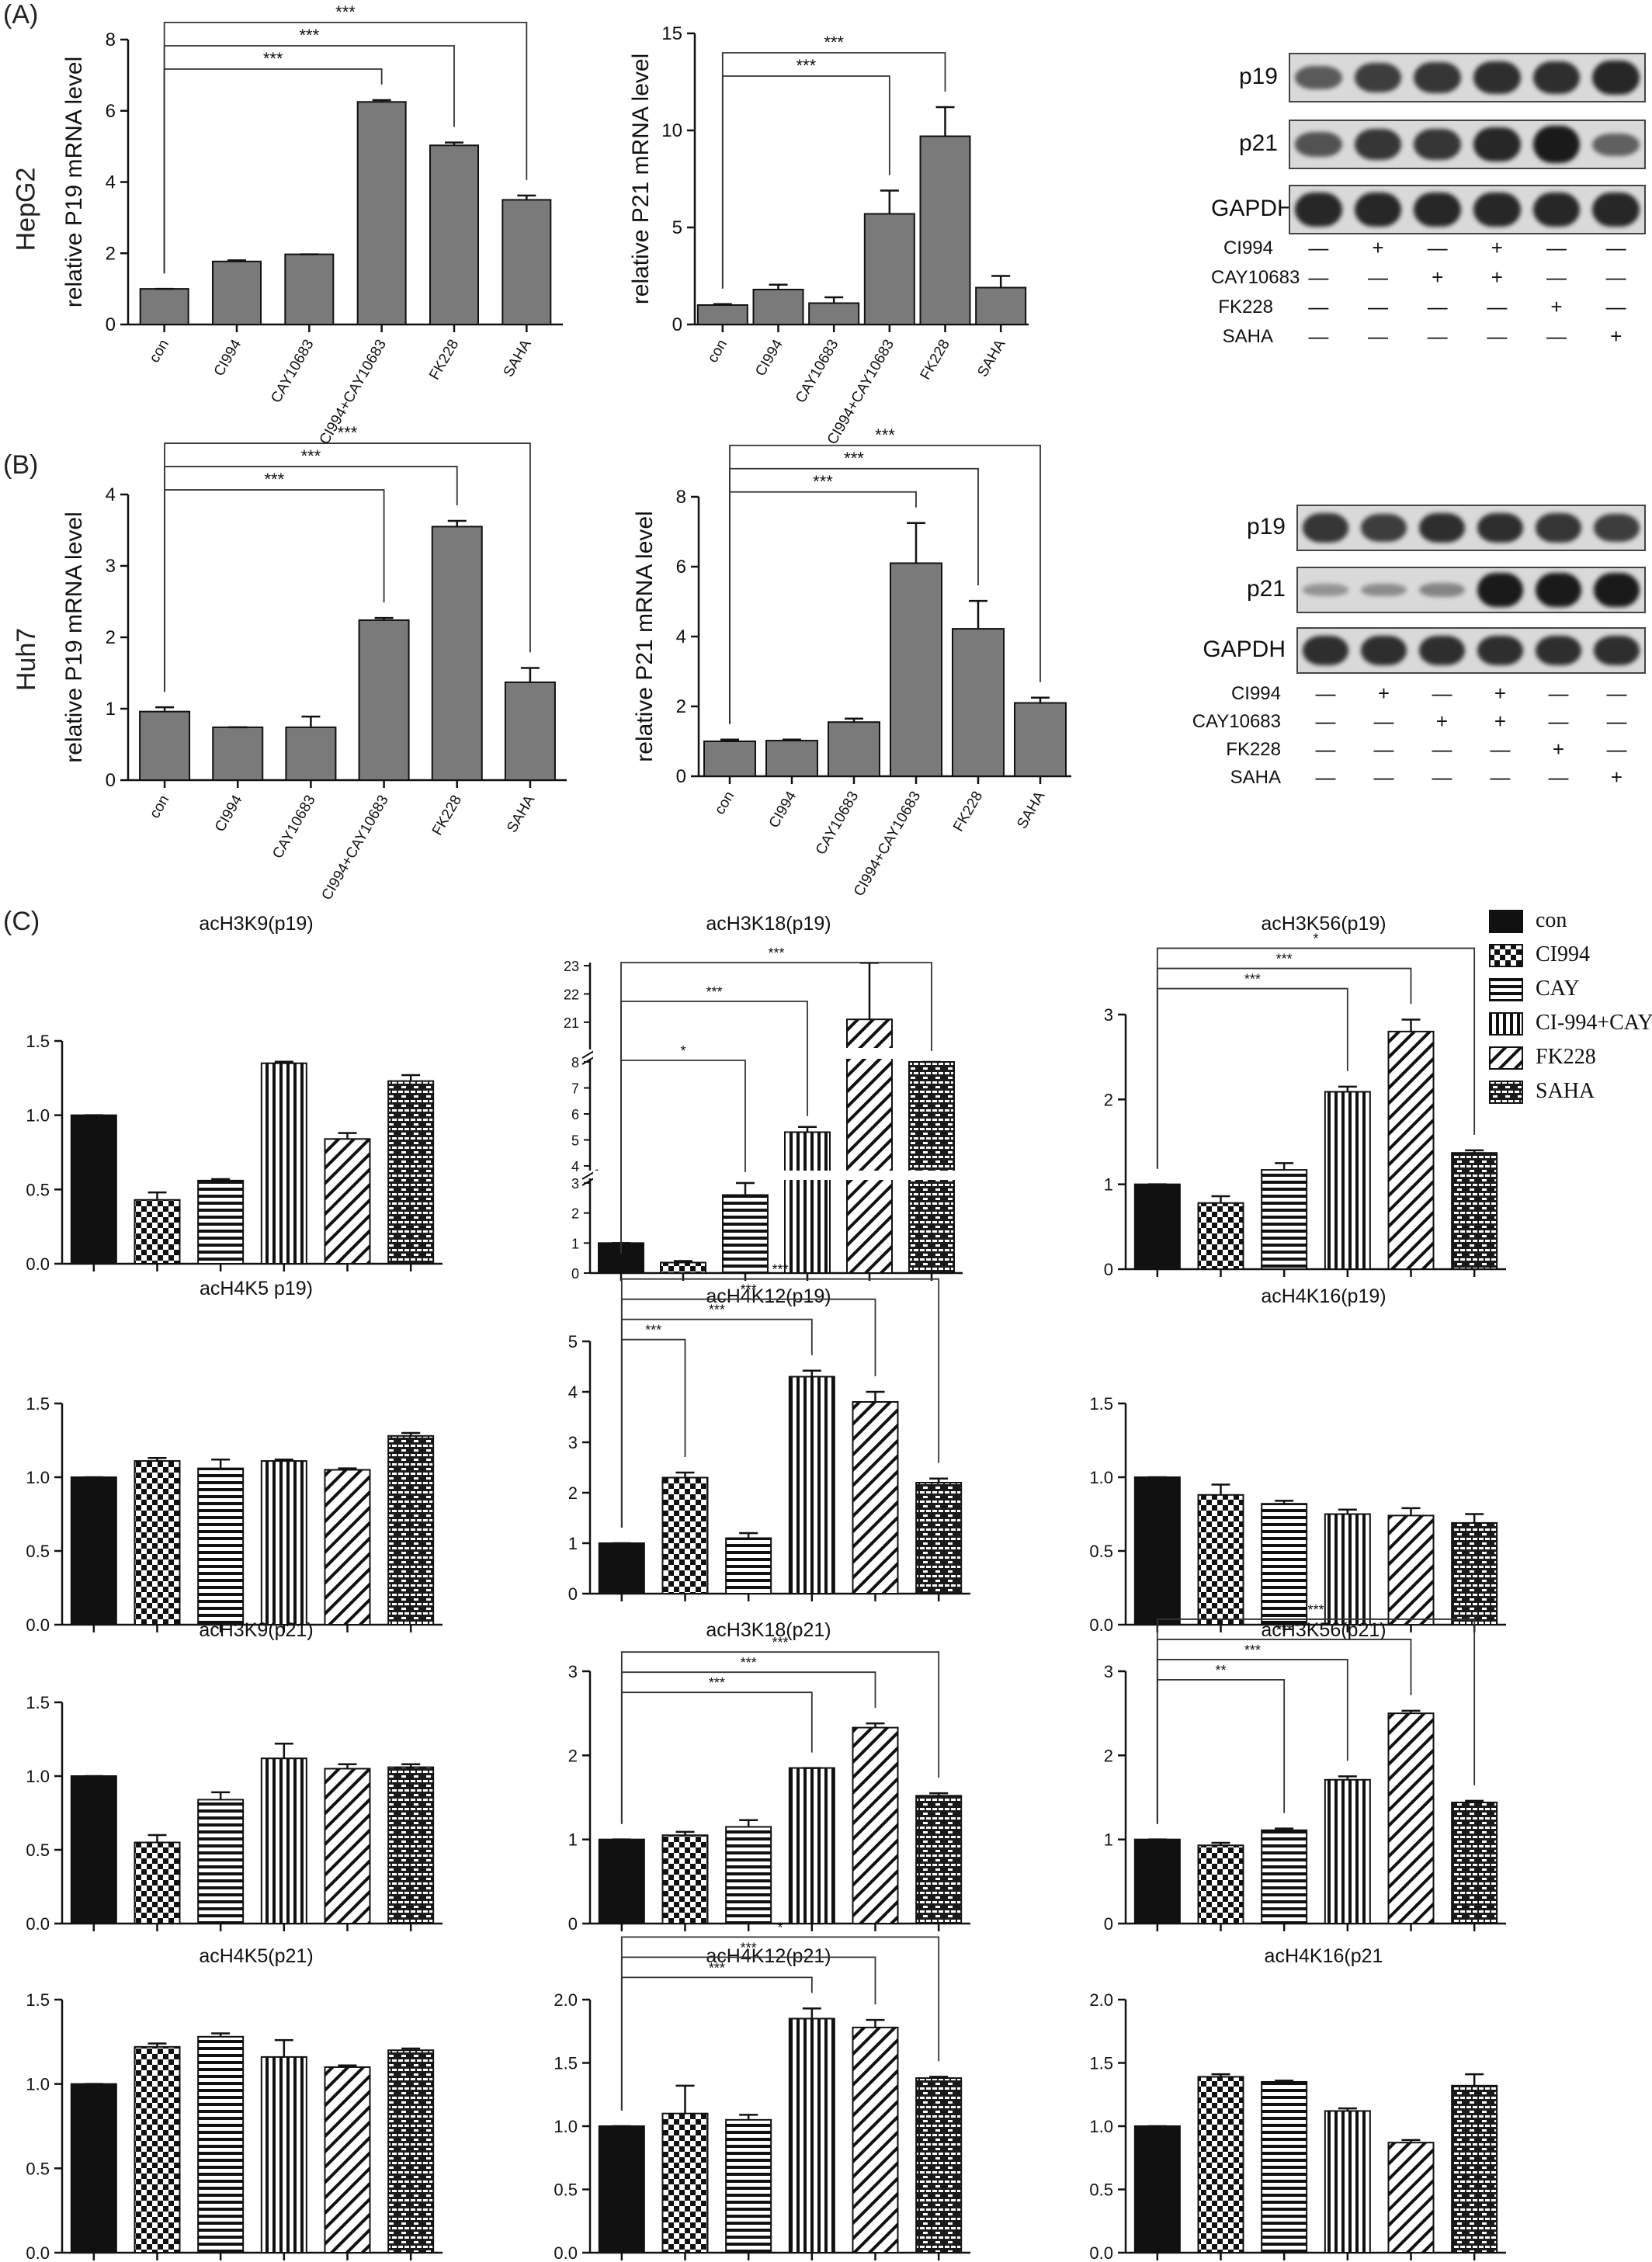 Image resolution: width=1652 pixels, height=2262 pixels. I want to click on y-tick-label: 4, so click(573, 1393).